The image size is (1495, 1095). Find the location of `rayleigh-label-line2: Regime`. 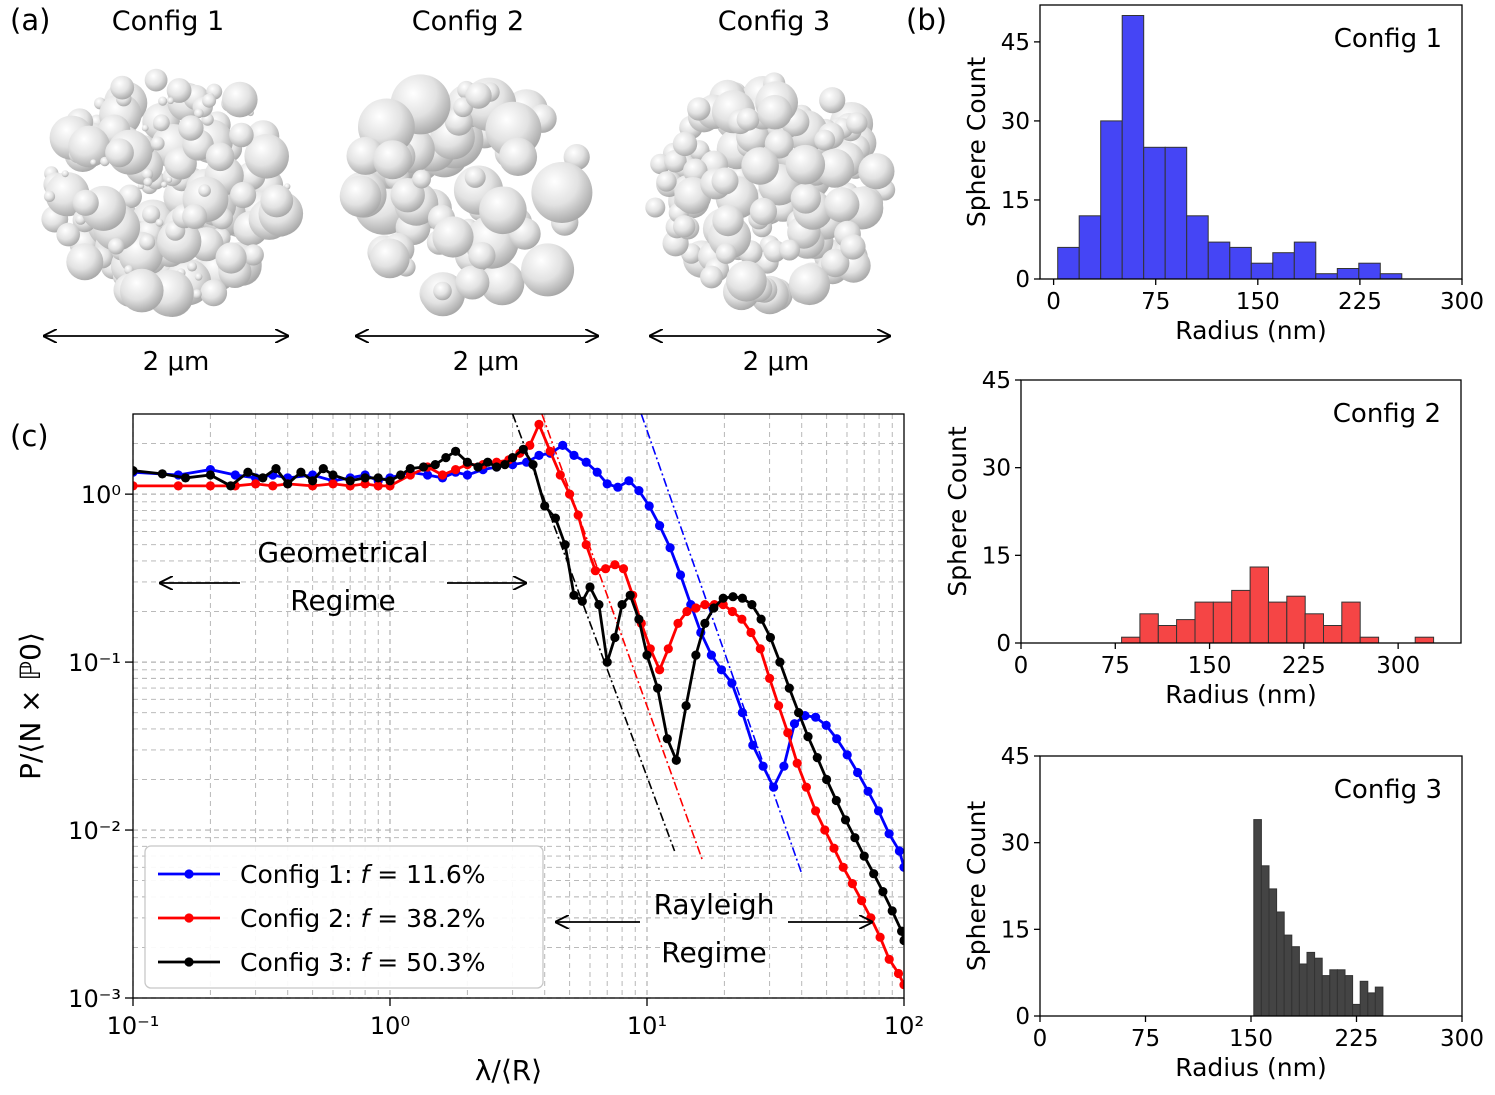

rayleigh-label-line2: Regime is located at coordinates (713, 952).